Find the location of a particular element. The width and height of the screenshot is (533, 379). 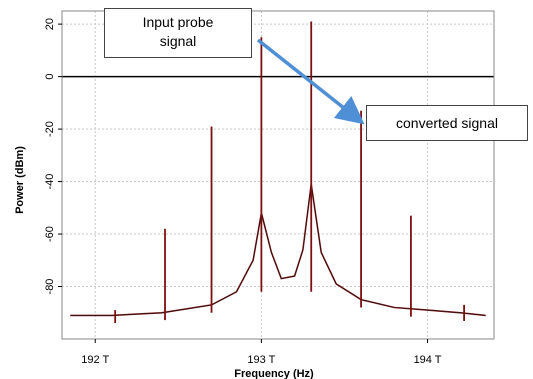

y-axis-ticks: 20 0 -20 -40 -60 -80 is located at coordinates (53, 156).